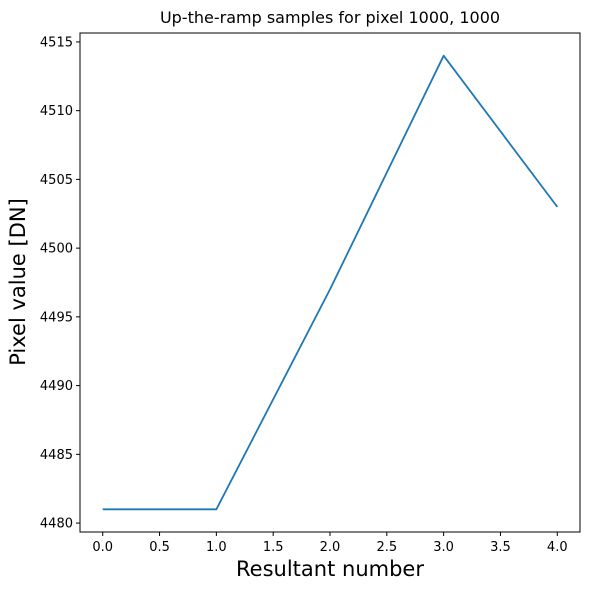 This screenshot has height=590, width=589. Describe the element at coordinates (386, 547) in the screenshot. I see `x-tick-label: 2.5` at that location.